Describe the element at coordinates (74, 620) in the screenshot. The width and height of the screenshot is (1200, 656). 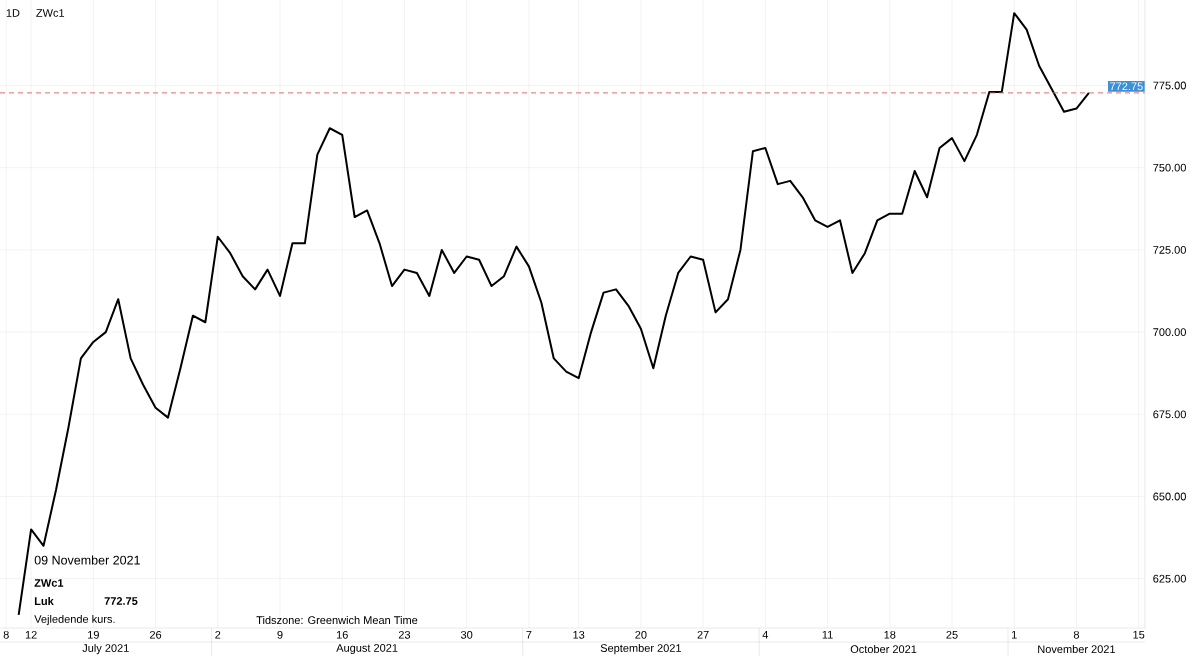
I see `annotation: Vejledende kurs.` at that location.